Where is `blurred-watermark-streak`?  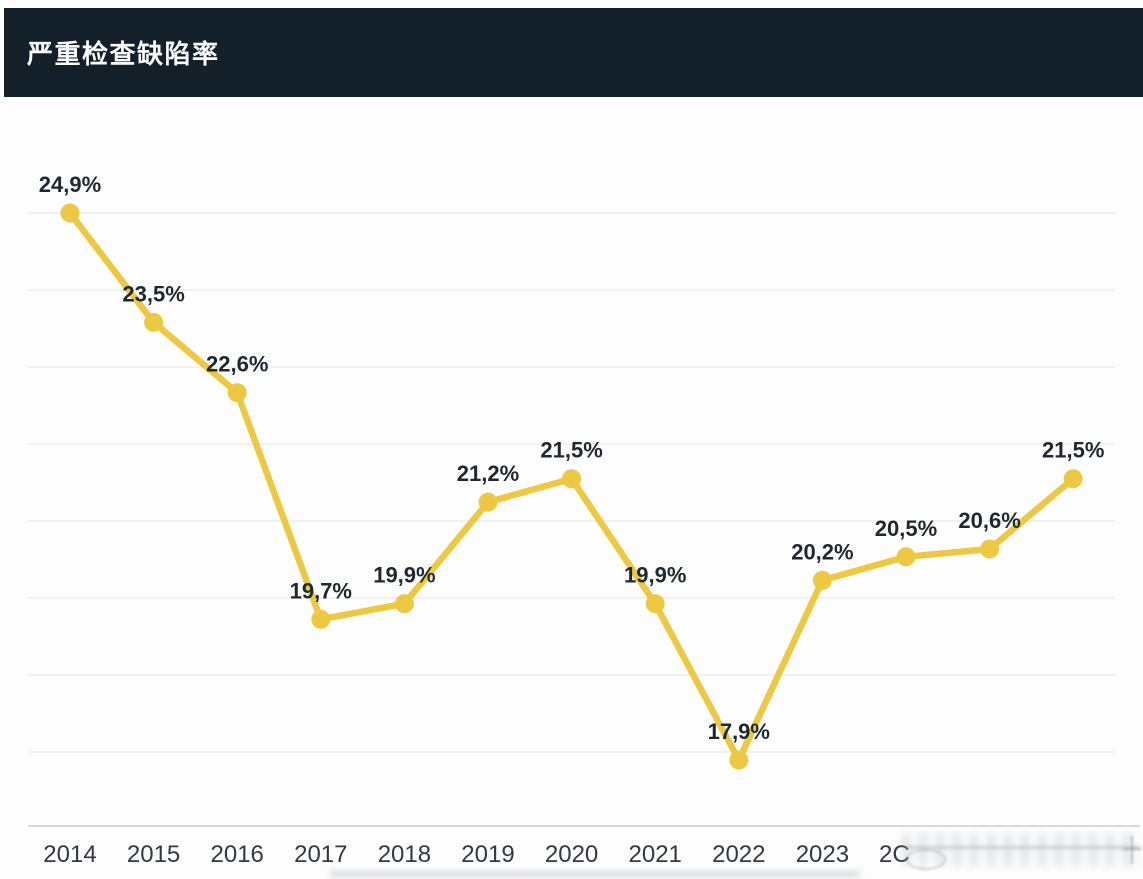
blurred-watermark-streak is located at coordinates (1022, 847).